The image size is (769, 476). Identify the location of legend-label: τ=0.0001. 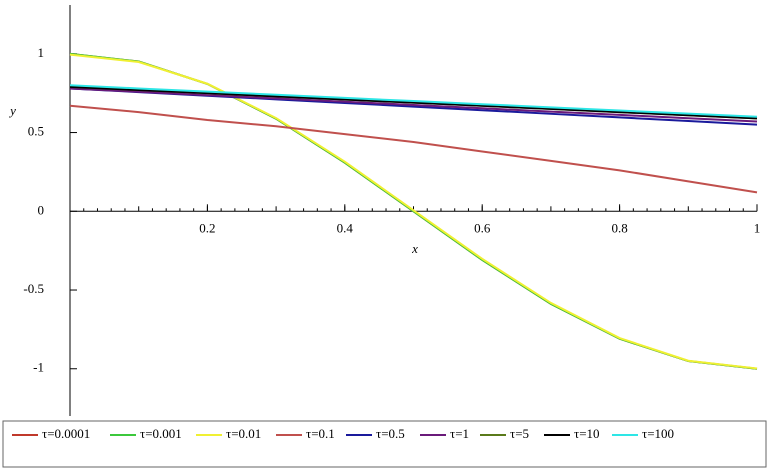
(66, 433).